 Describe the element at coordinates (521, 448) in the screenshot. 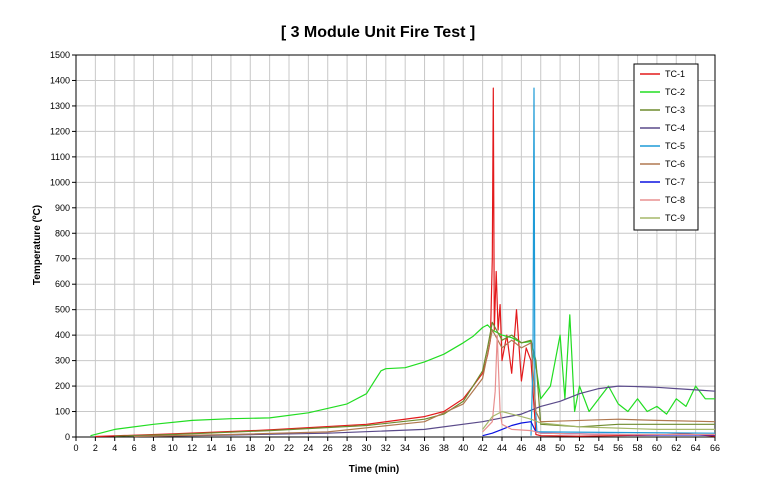

I see `x-tick-label: 46` at that location.